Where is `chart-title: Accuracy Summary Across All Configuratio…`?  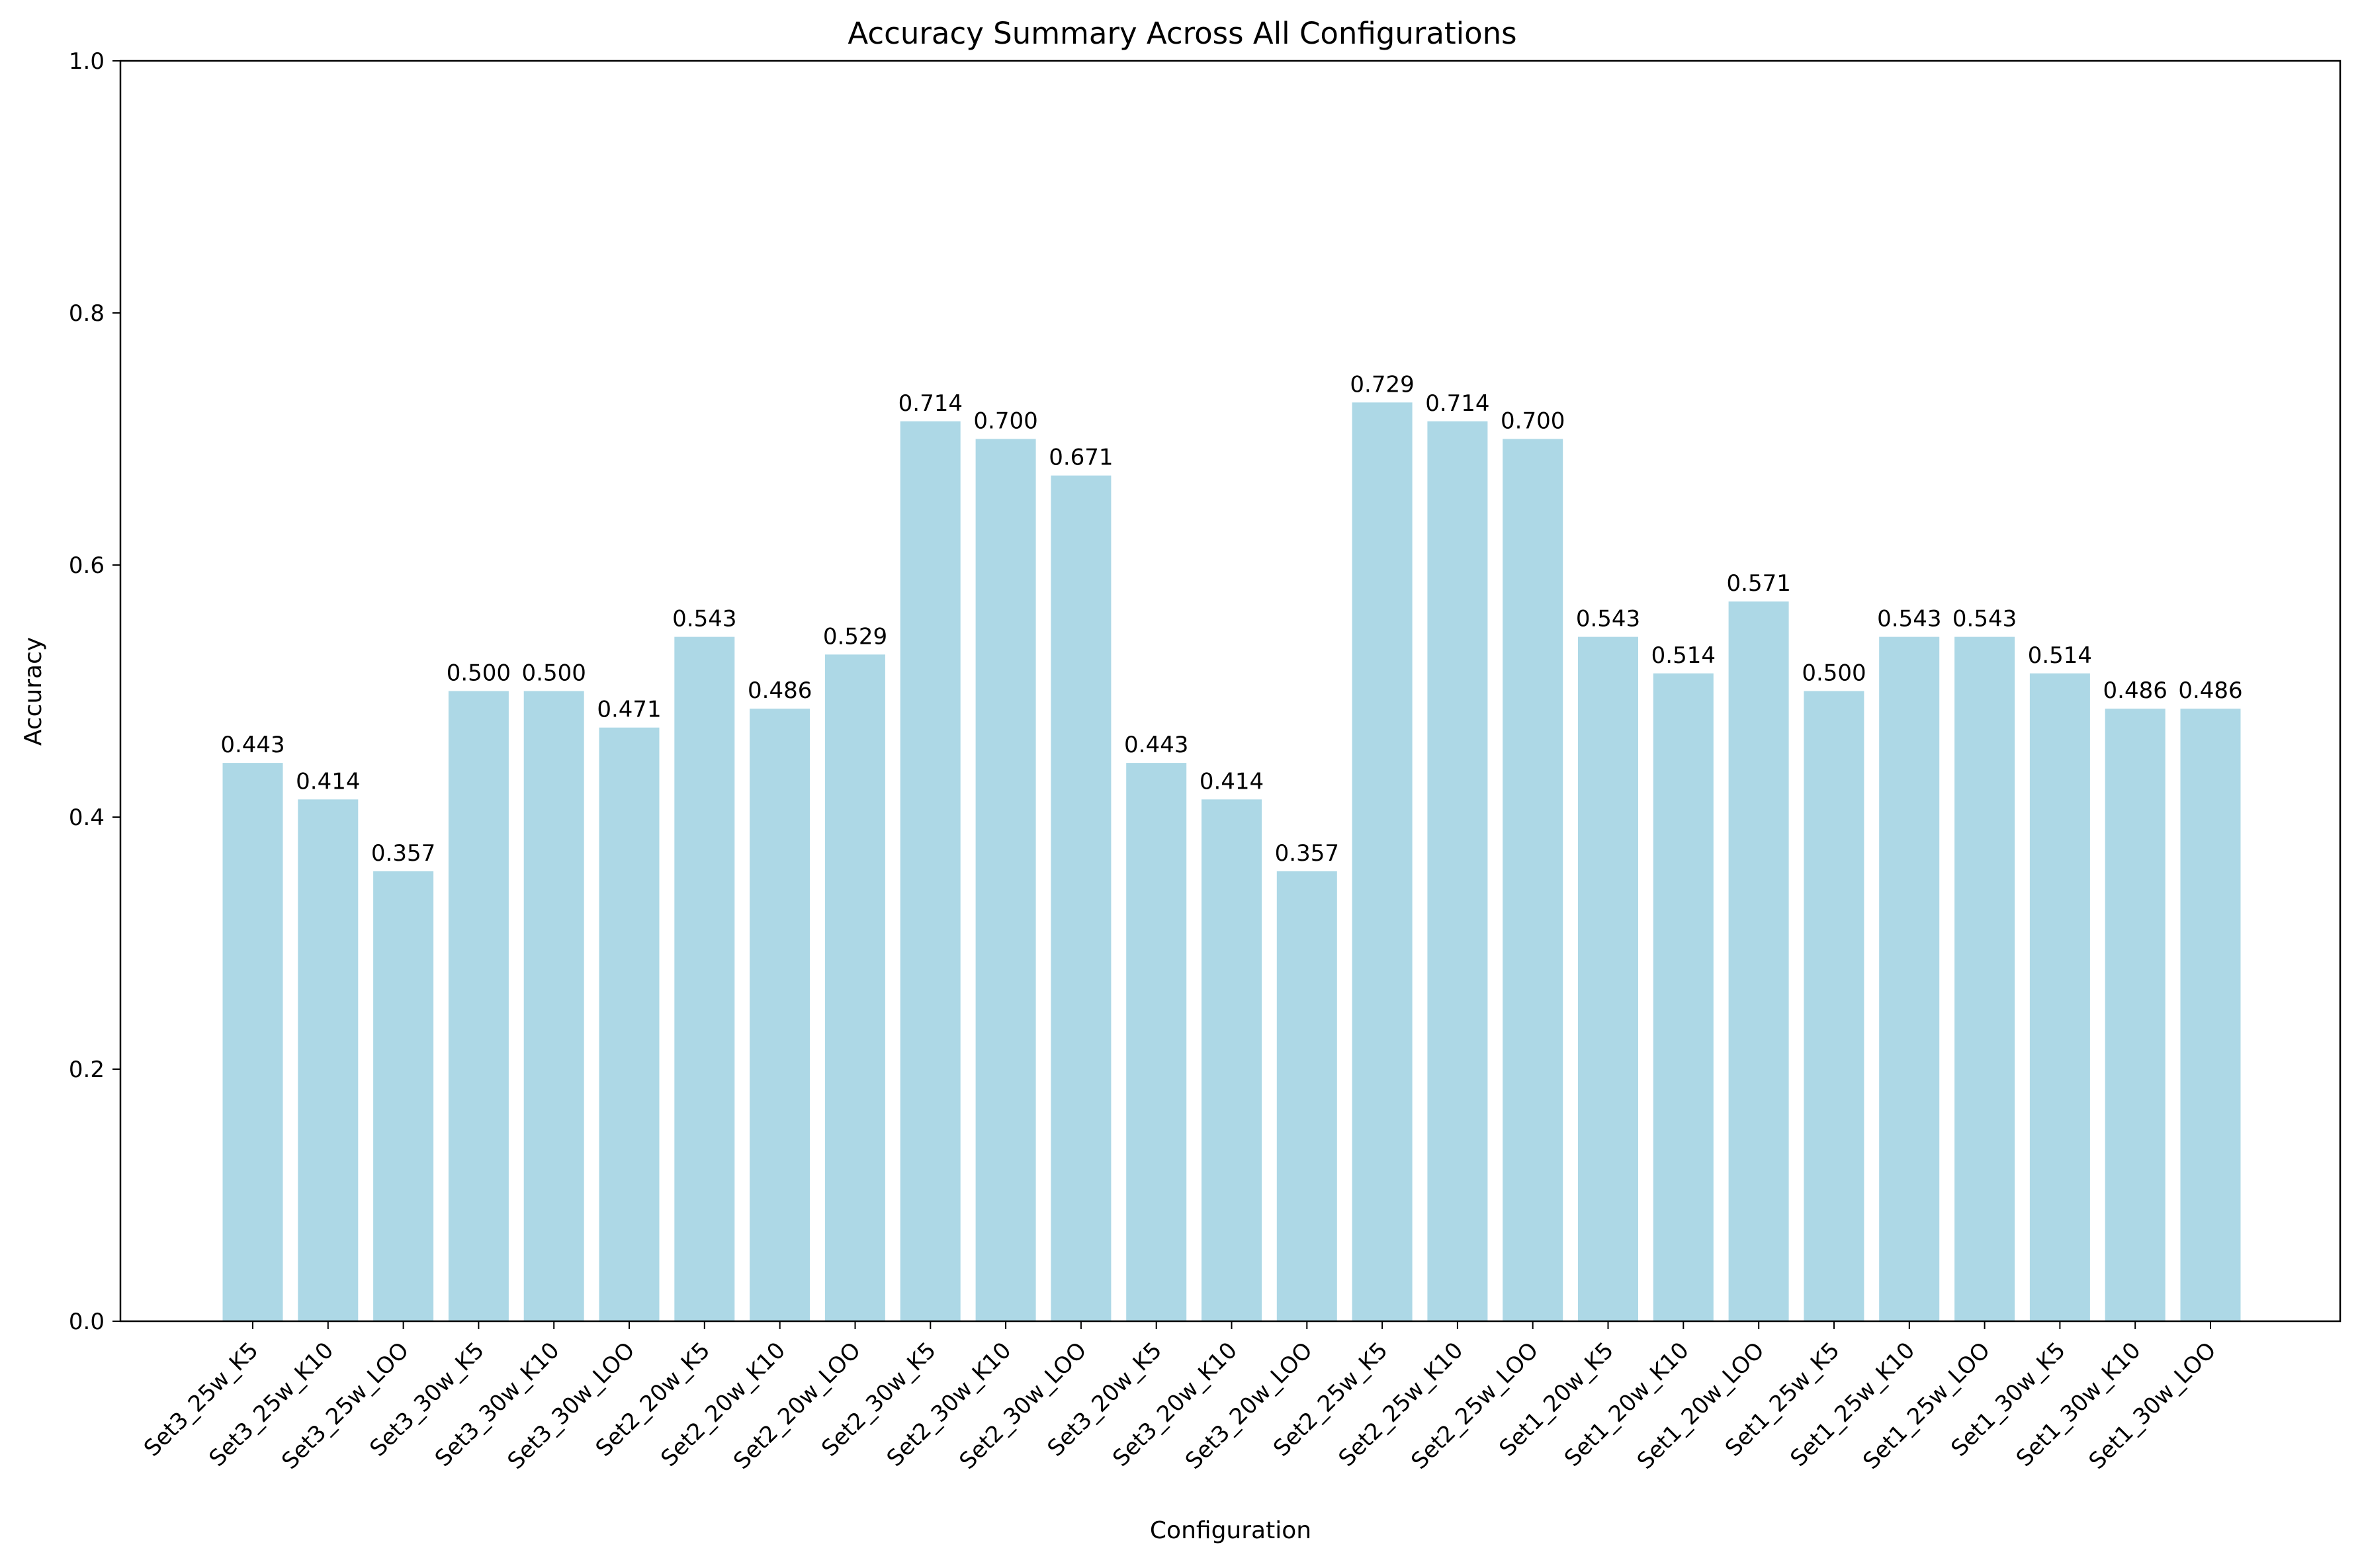
chart-title: Accuracy Summary Across All Configuratio… is located at coordinates (1182, 34).